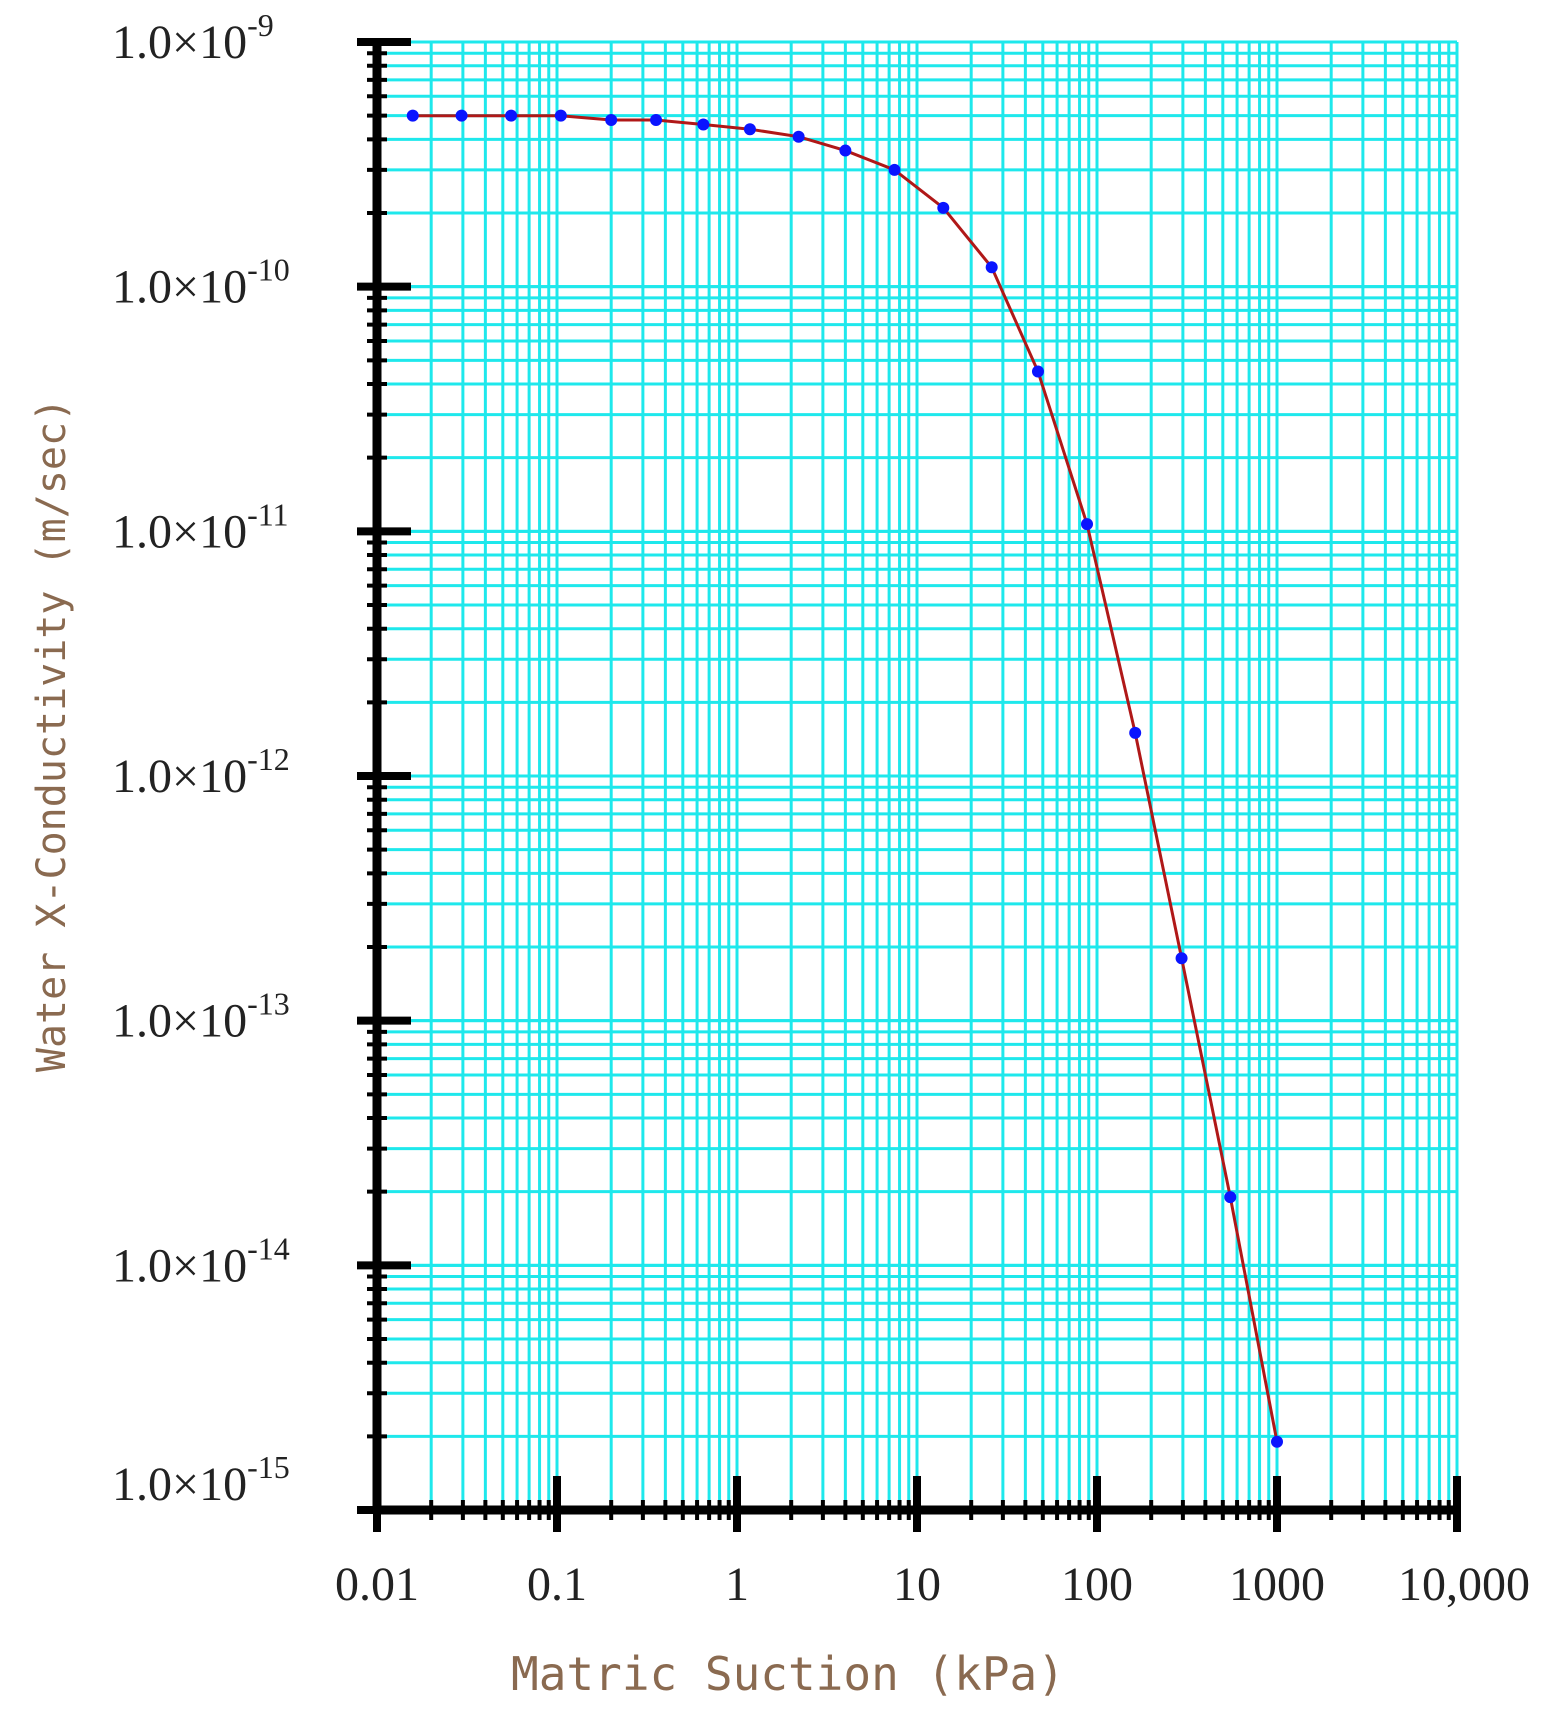  Describe the element at coordinates (917, 1584) in the screenshot. I see `x-tick-label: 10` at that location.